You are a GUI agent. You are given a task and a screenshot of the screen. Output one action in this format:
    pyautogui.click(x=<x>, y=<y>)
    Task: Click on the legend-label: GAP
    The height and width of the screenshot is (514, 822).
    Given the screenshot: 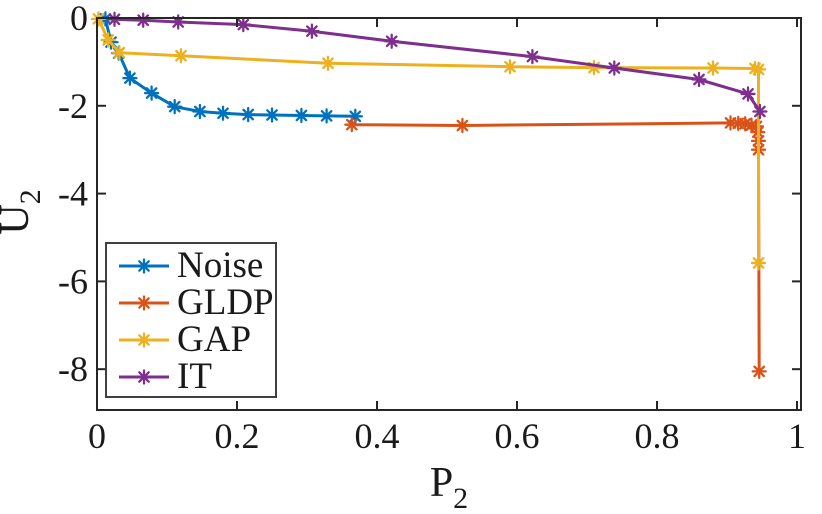 What is the action you would take?
    pyautogui.click(x=214, y=339)
    